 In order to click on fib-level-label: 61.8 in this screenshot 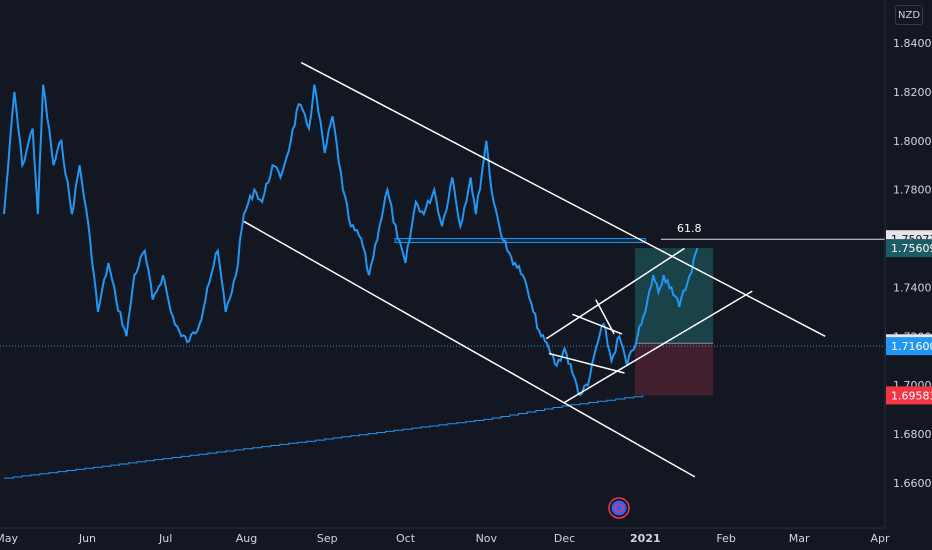, I will do `click(689, 228)`.